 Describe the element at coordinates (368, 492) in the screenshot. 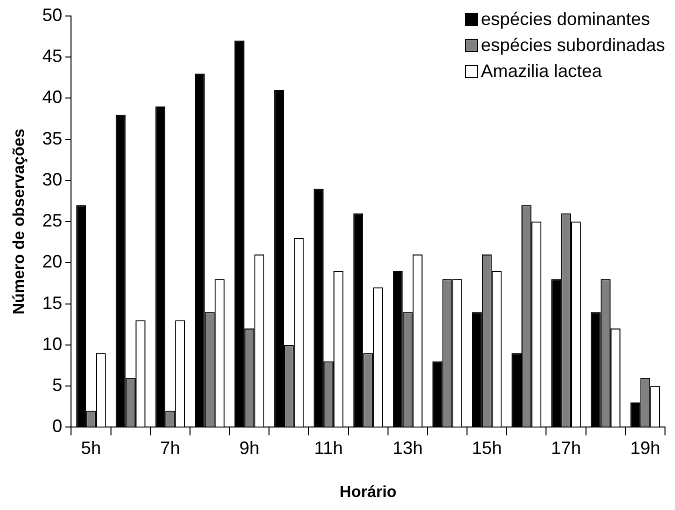

I see `x-axis-title: Horário` at that location.